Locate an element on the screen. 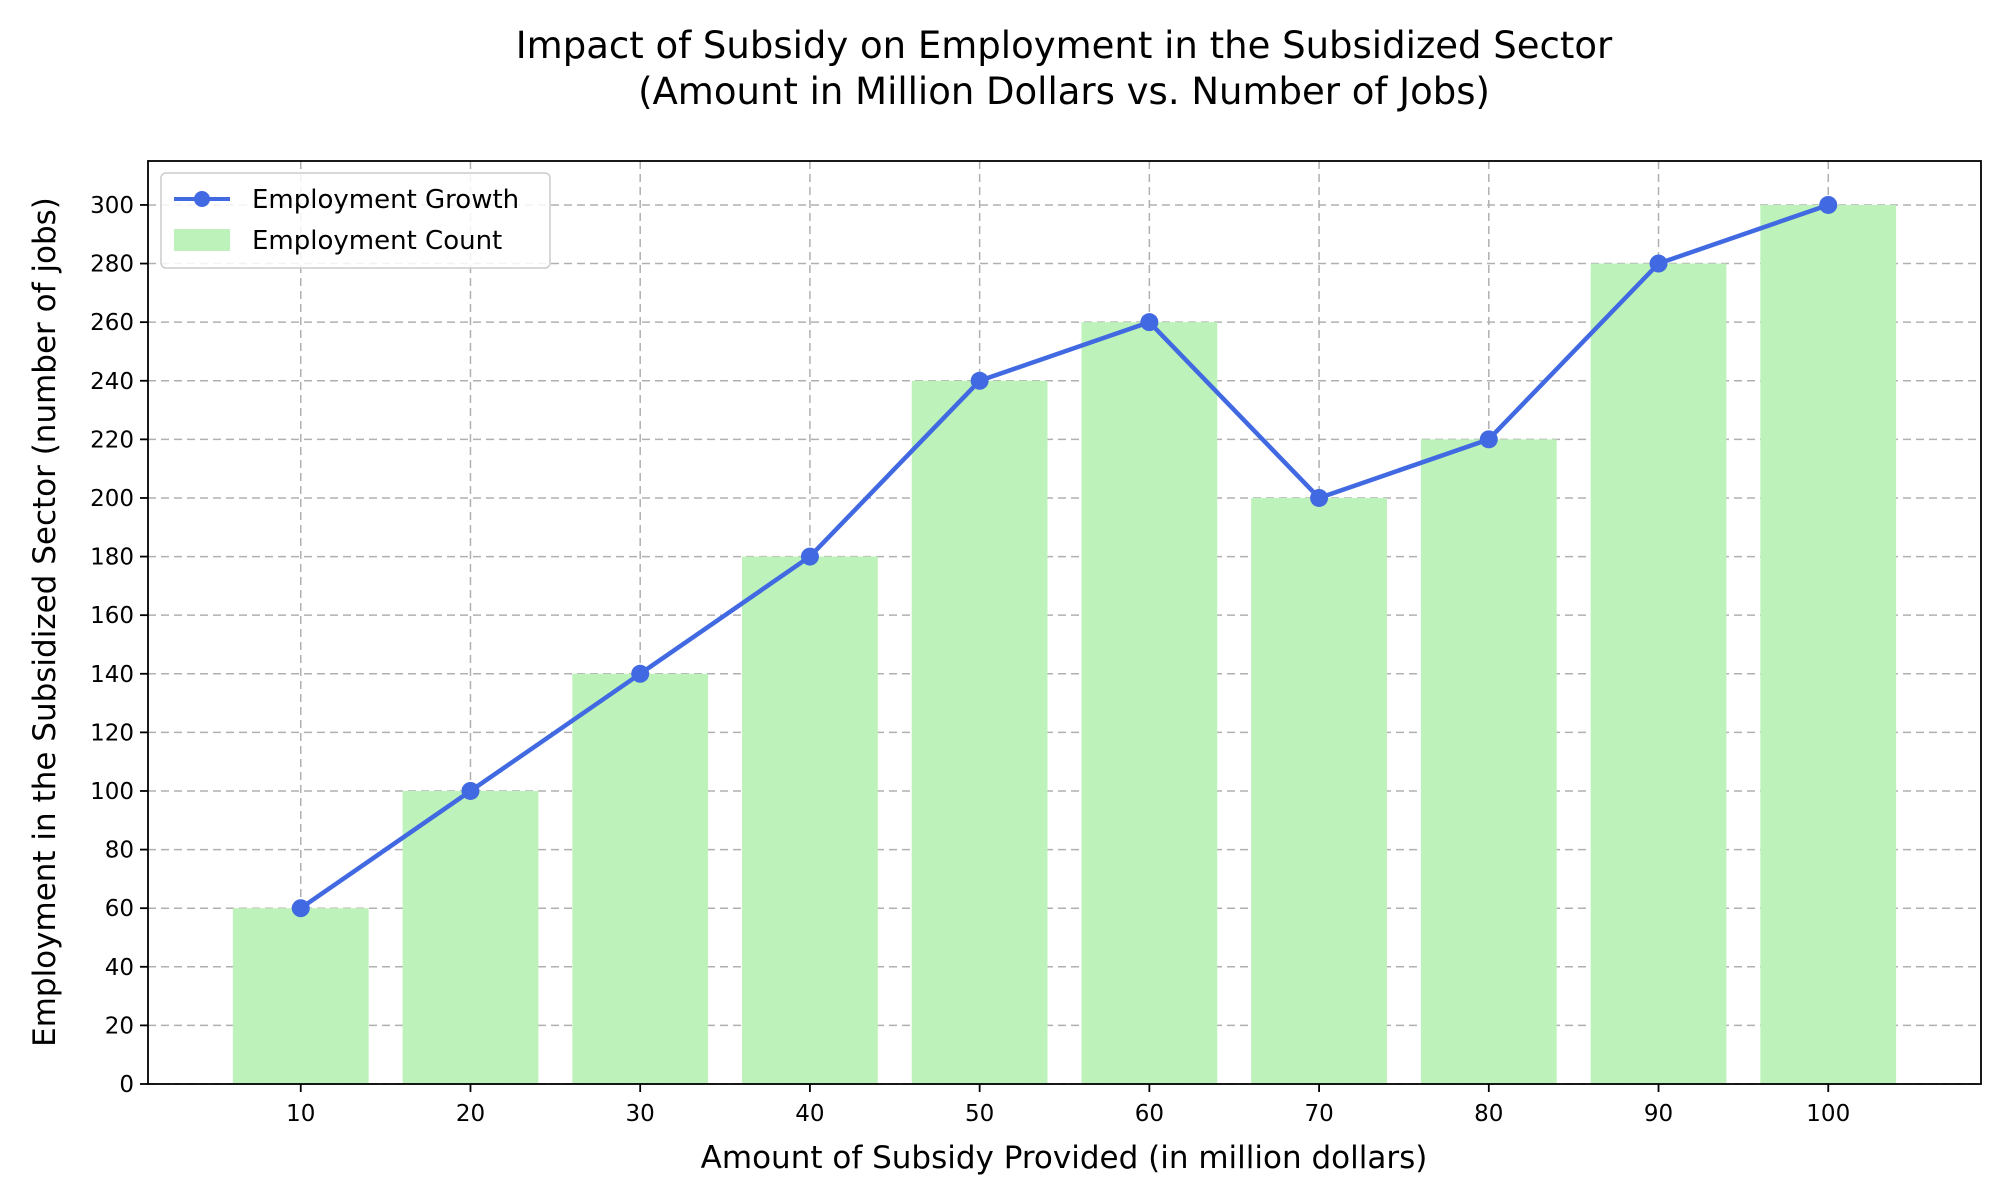 The height and width of the screenshot is (1200, 2000). legend-label-growth: Employment Growth is located at coordinates (385, 200).